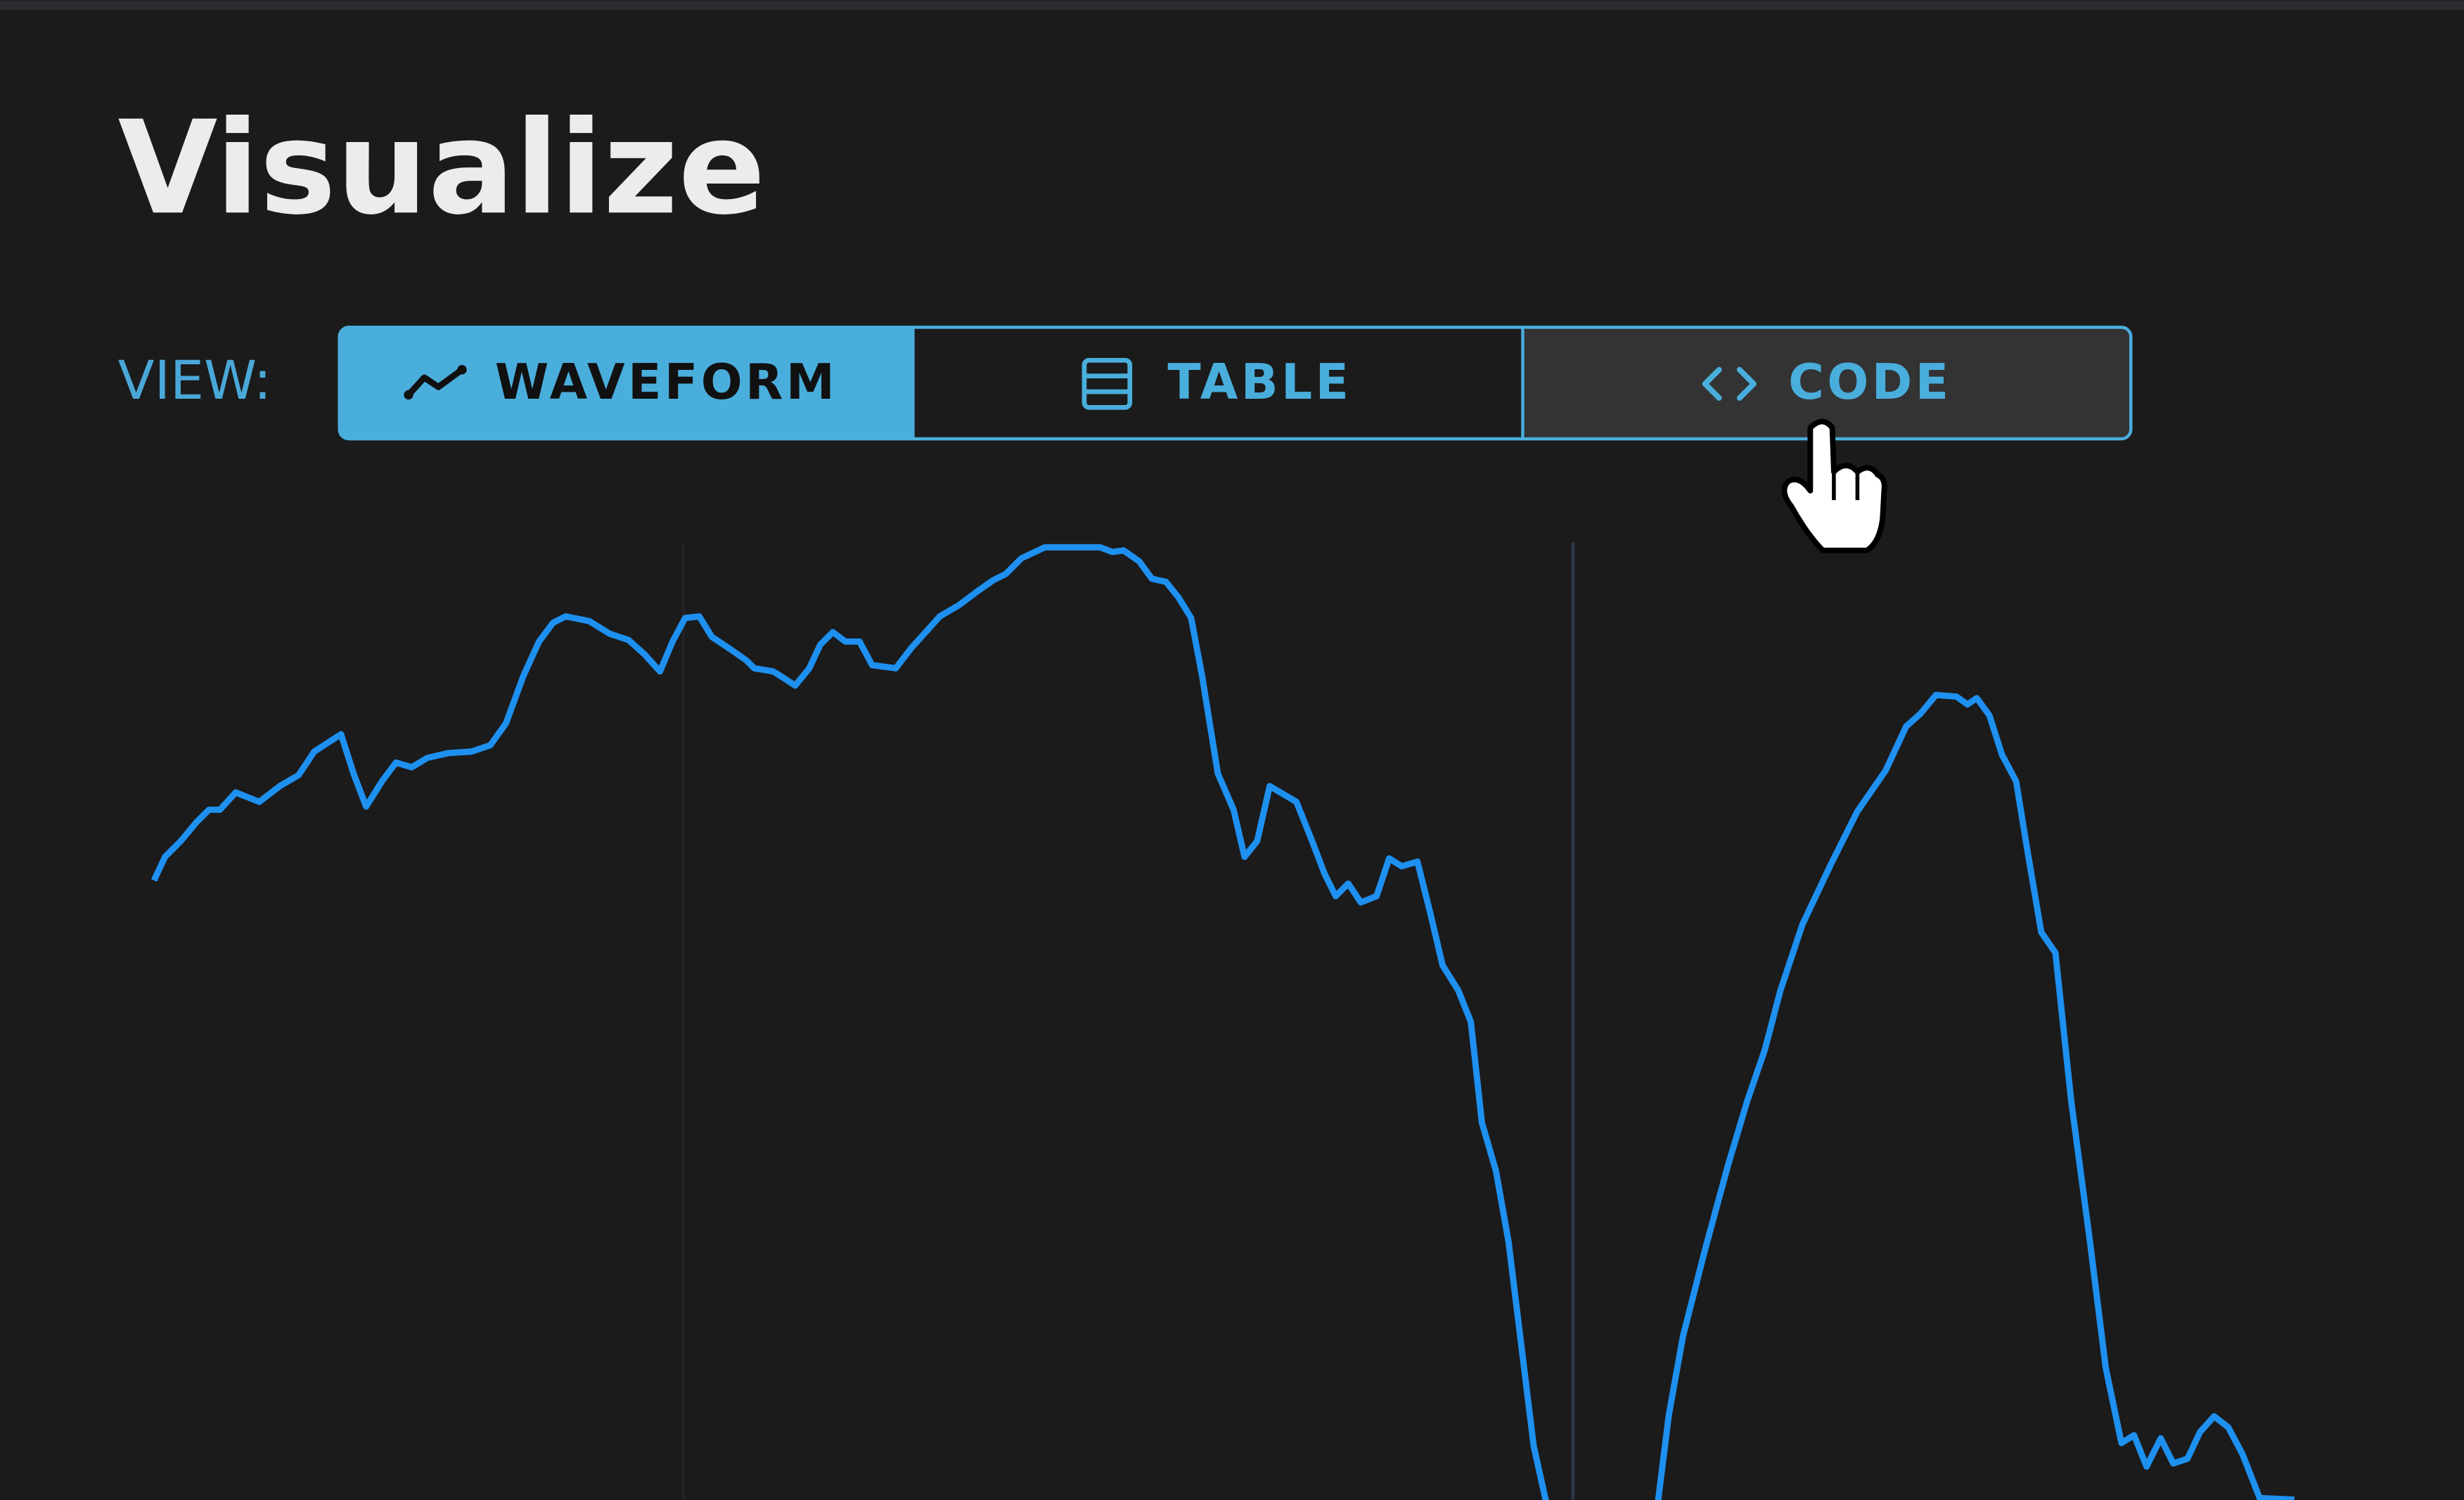 This screenshot has height=1500, width=2464. What do you see at coordinates (1846, 486) in the screenshot?
I see `cursor` at bounding box center [1846, 486].